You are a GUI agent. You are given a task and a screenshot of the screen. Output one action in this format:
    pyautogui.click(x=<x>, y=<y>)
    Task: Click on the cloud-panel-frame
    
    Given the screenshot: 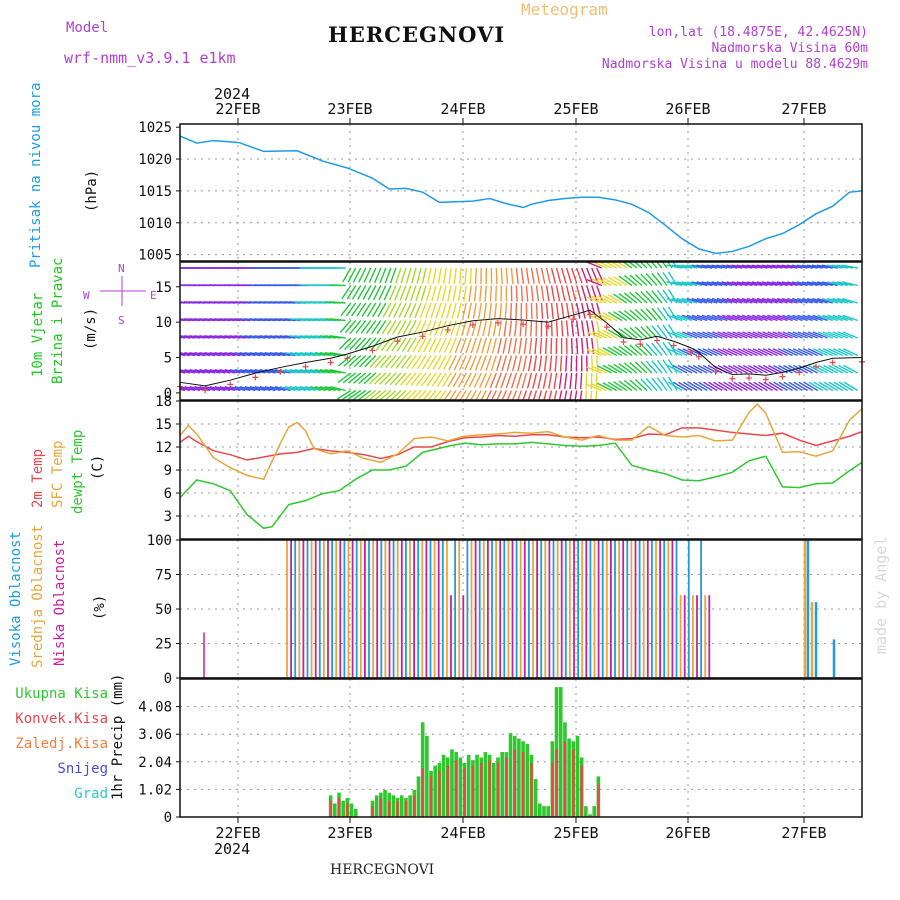 What is the action you would take?
    pyautogui.click(x=521, y=609)
    